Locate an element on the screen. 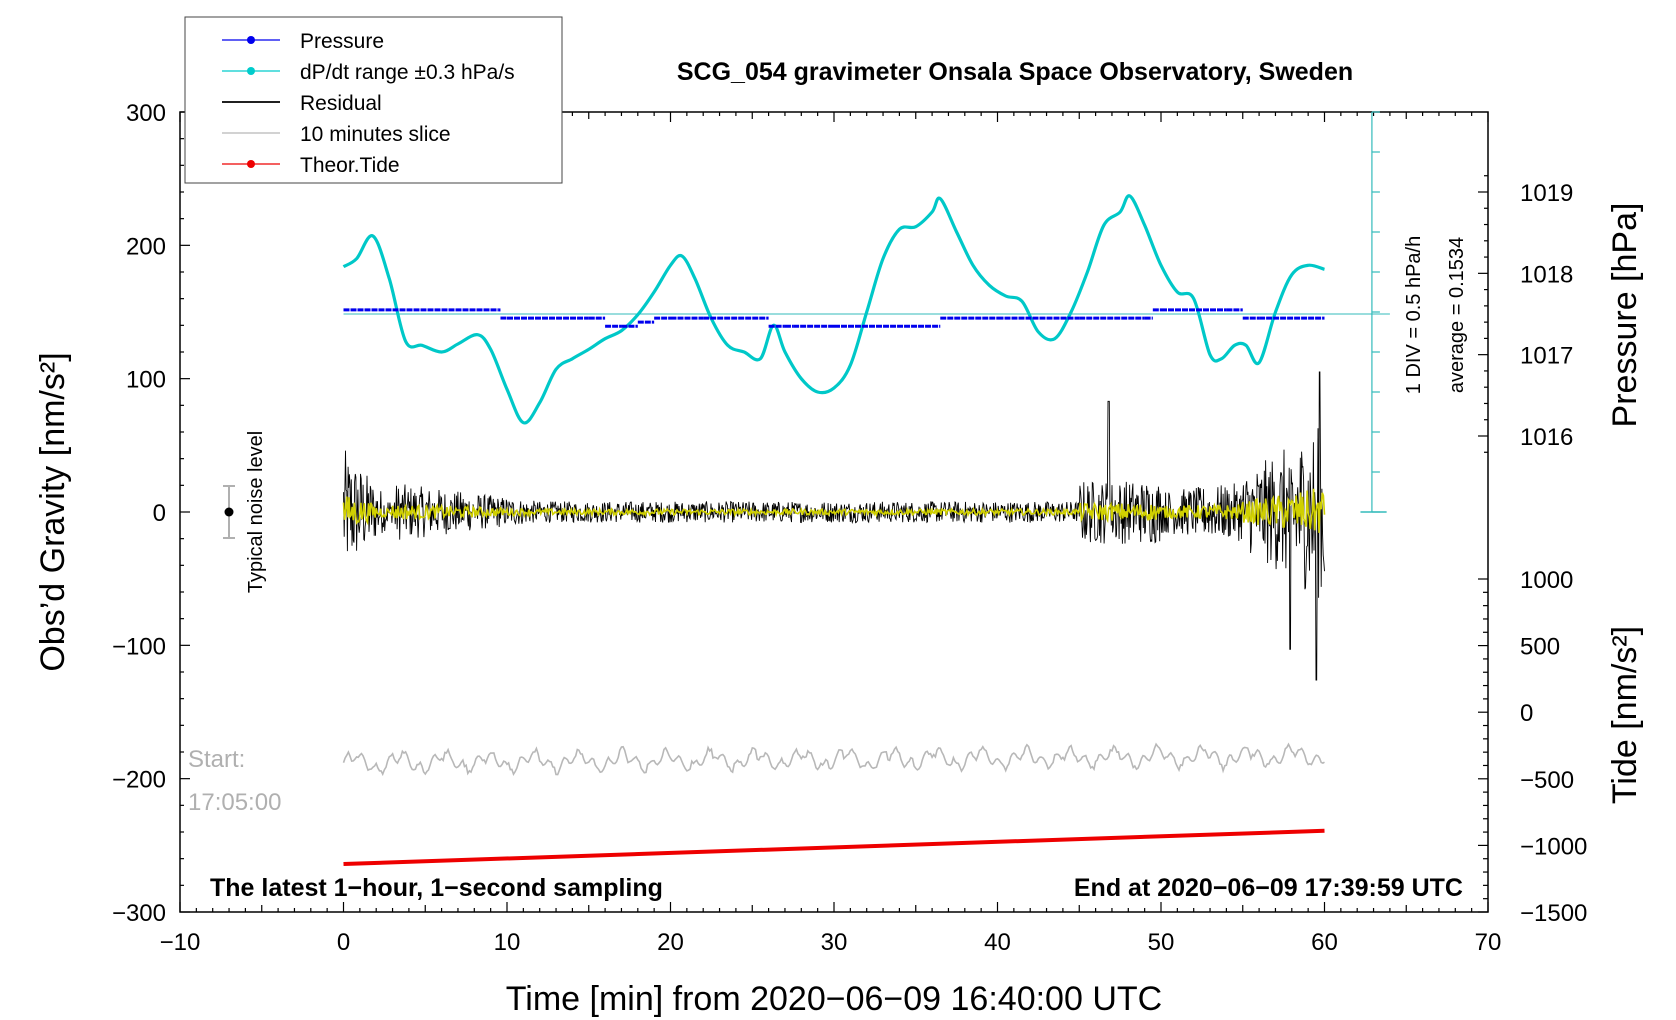 The height and width of the screenshot is (1020, 1676). tide-tick-label: 1000 is located at coordinates (1546, 580).